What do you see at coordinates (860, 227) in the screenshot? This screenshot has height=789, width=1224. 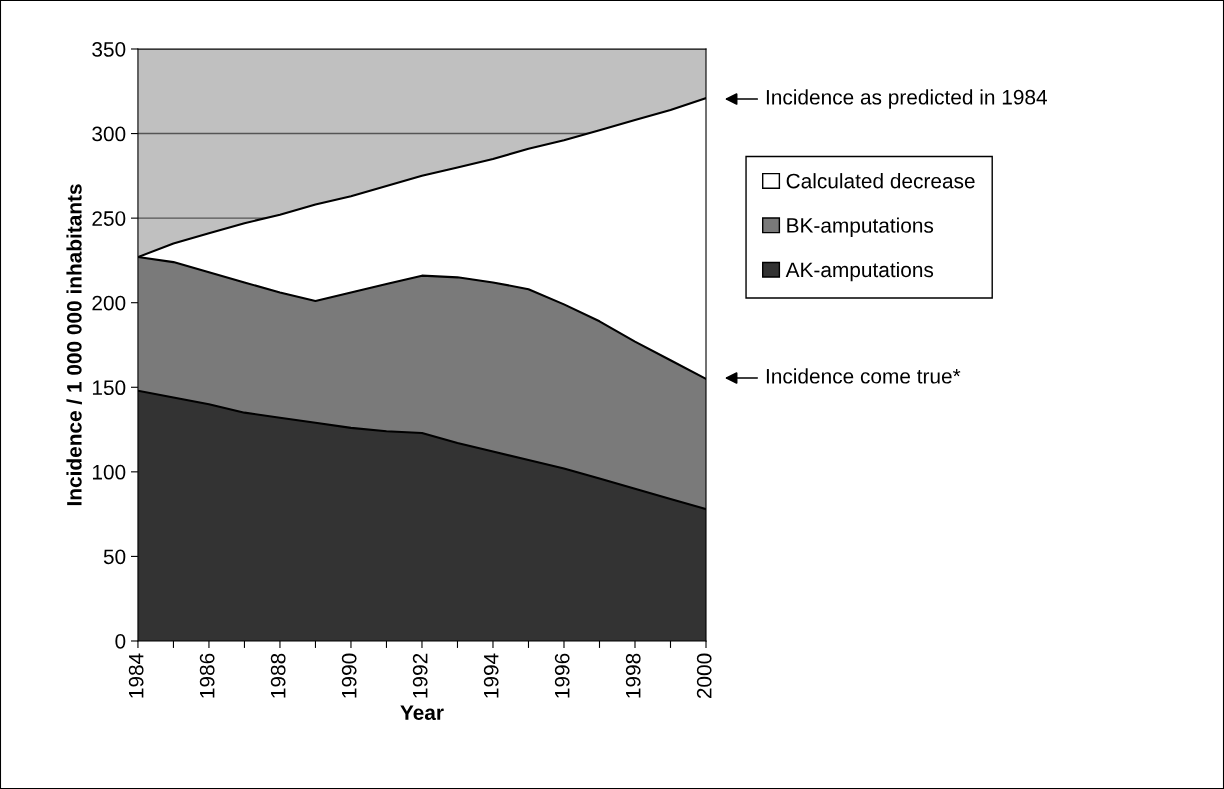 I see `legend-label: BK-amputations` at bounding box center [860, 227].